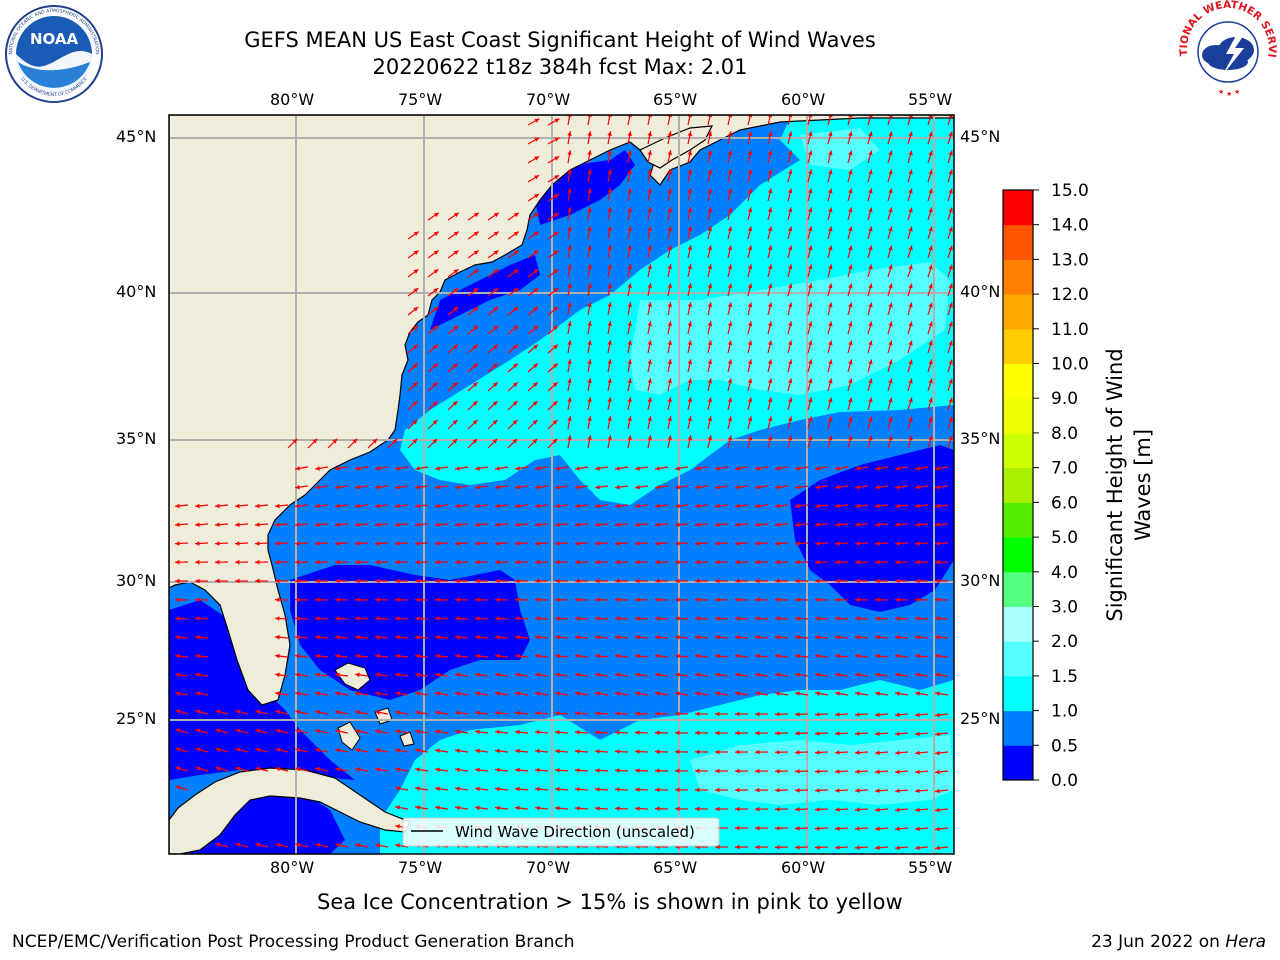 The height and width of the screenshot is (960, 1280). What do you see at coordinates (561, 832) in the screenshot?
I see `map-legend: Wind Wave Direction (unscaled)` at bounding box center [561, 832].